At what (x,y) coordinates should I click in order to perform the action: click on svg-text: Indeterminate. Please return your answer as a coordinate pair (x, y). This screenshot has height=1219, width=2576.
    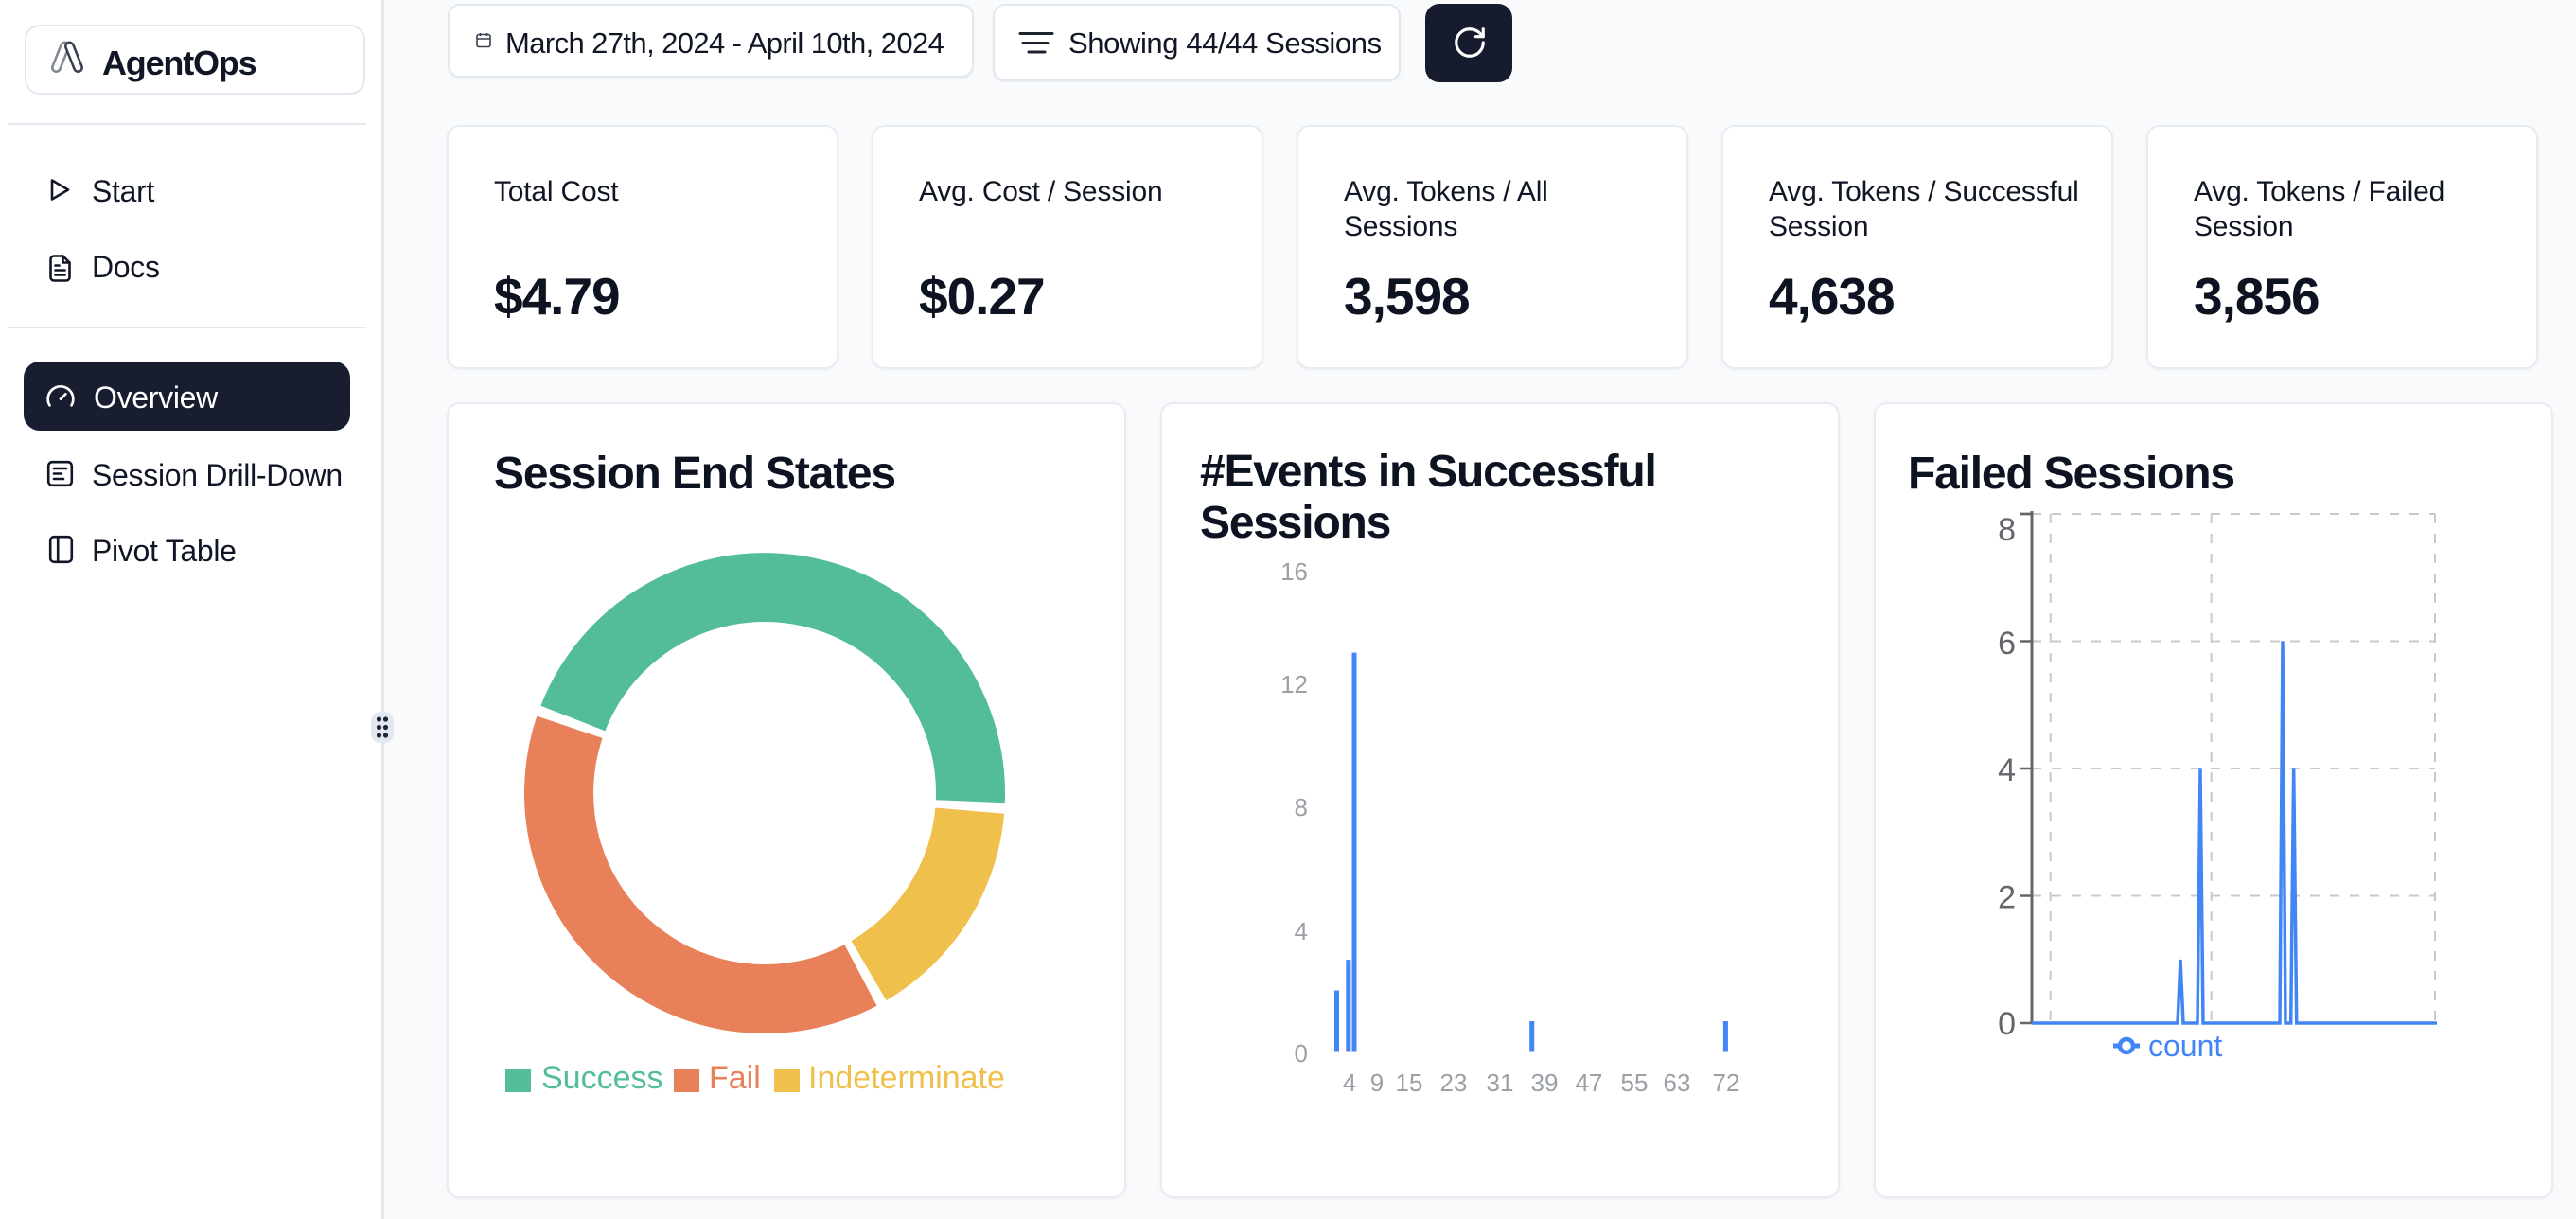
    Looking at the image, I should click on (906, 1078).